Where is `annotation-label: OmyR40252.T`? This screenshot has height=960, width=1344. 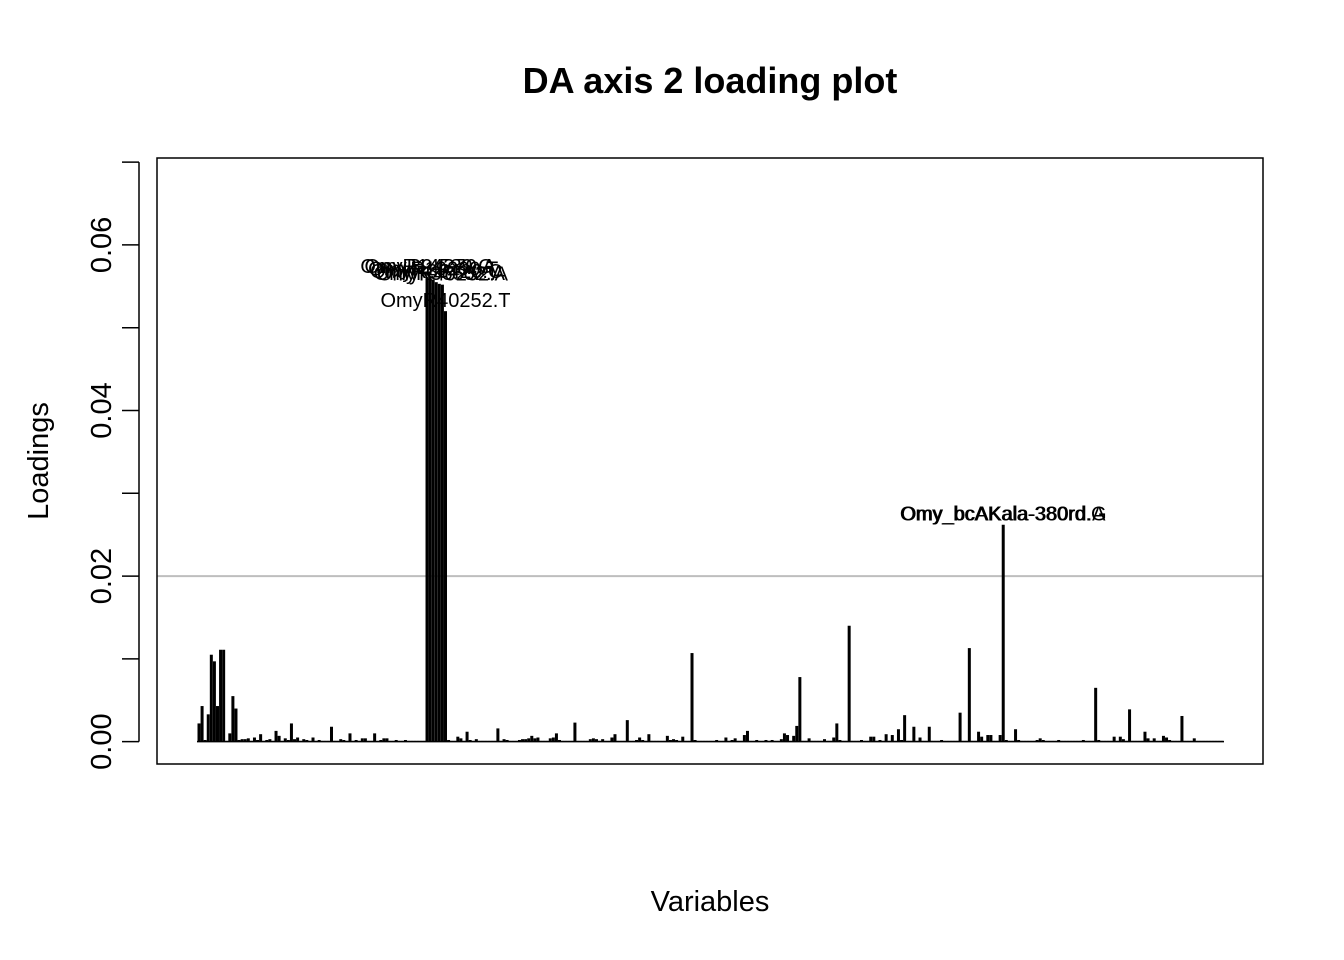 annotation-label: OmyR40252.T is located at coordinates (445, 301).